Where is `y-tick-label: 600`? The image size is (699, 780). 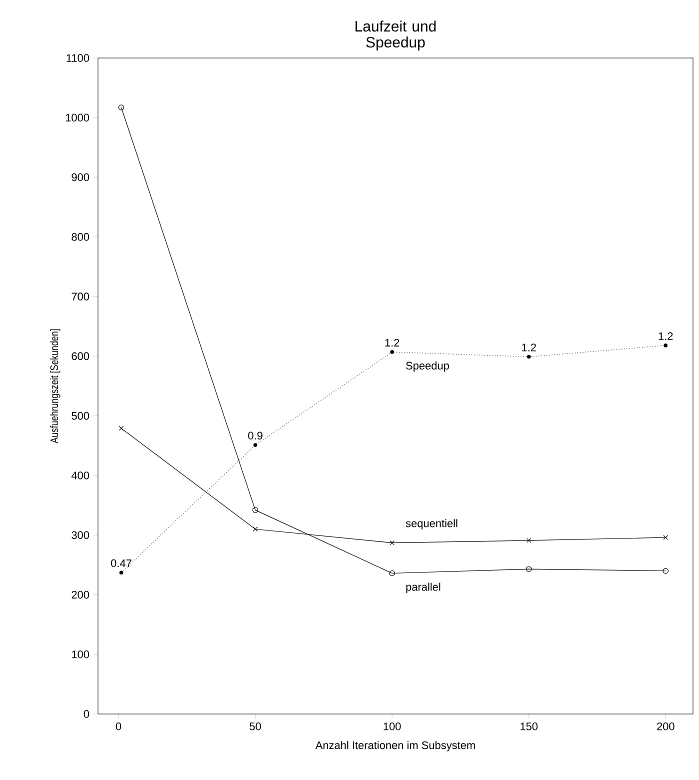 y-tick-label: 600 is located at coordinates (81, 356).